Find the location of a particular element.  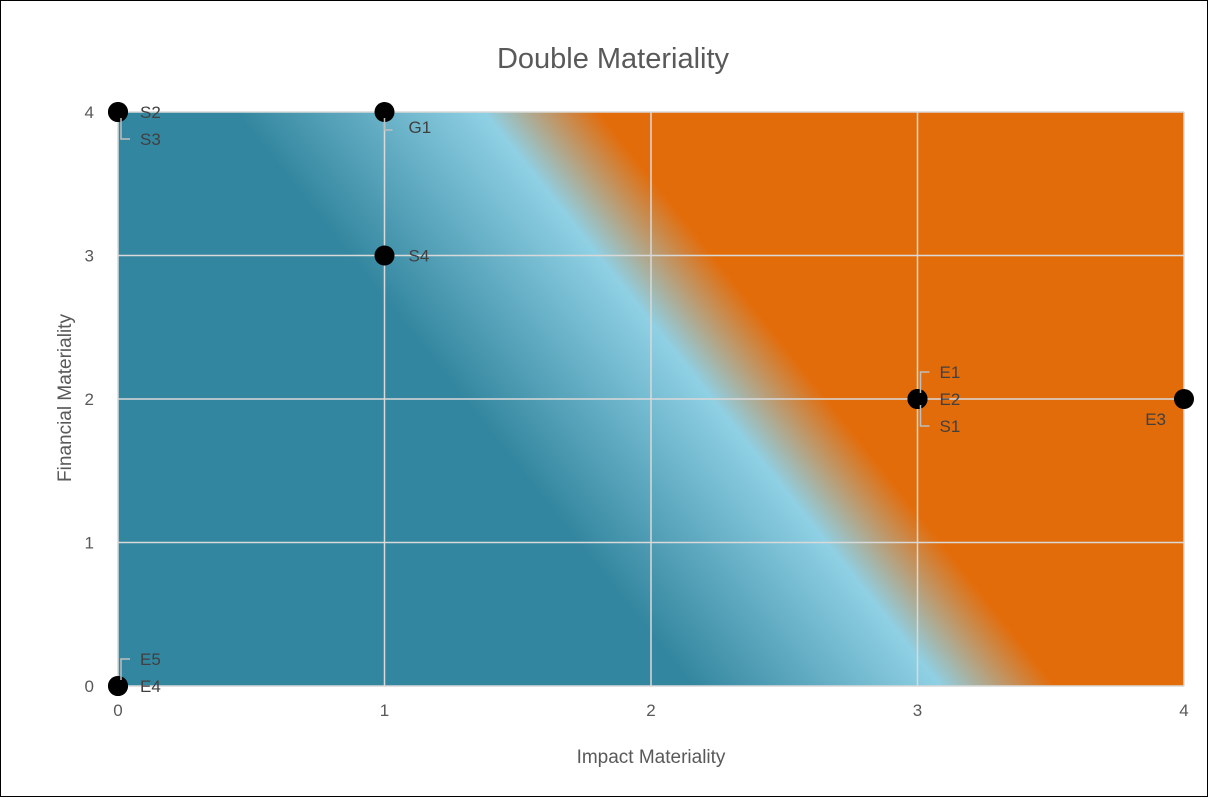

y-tick-label: 2 is located at coordinates (89, 399).